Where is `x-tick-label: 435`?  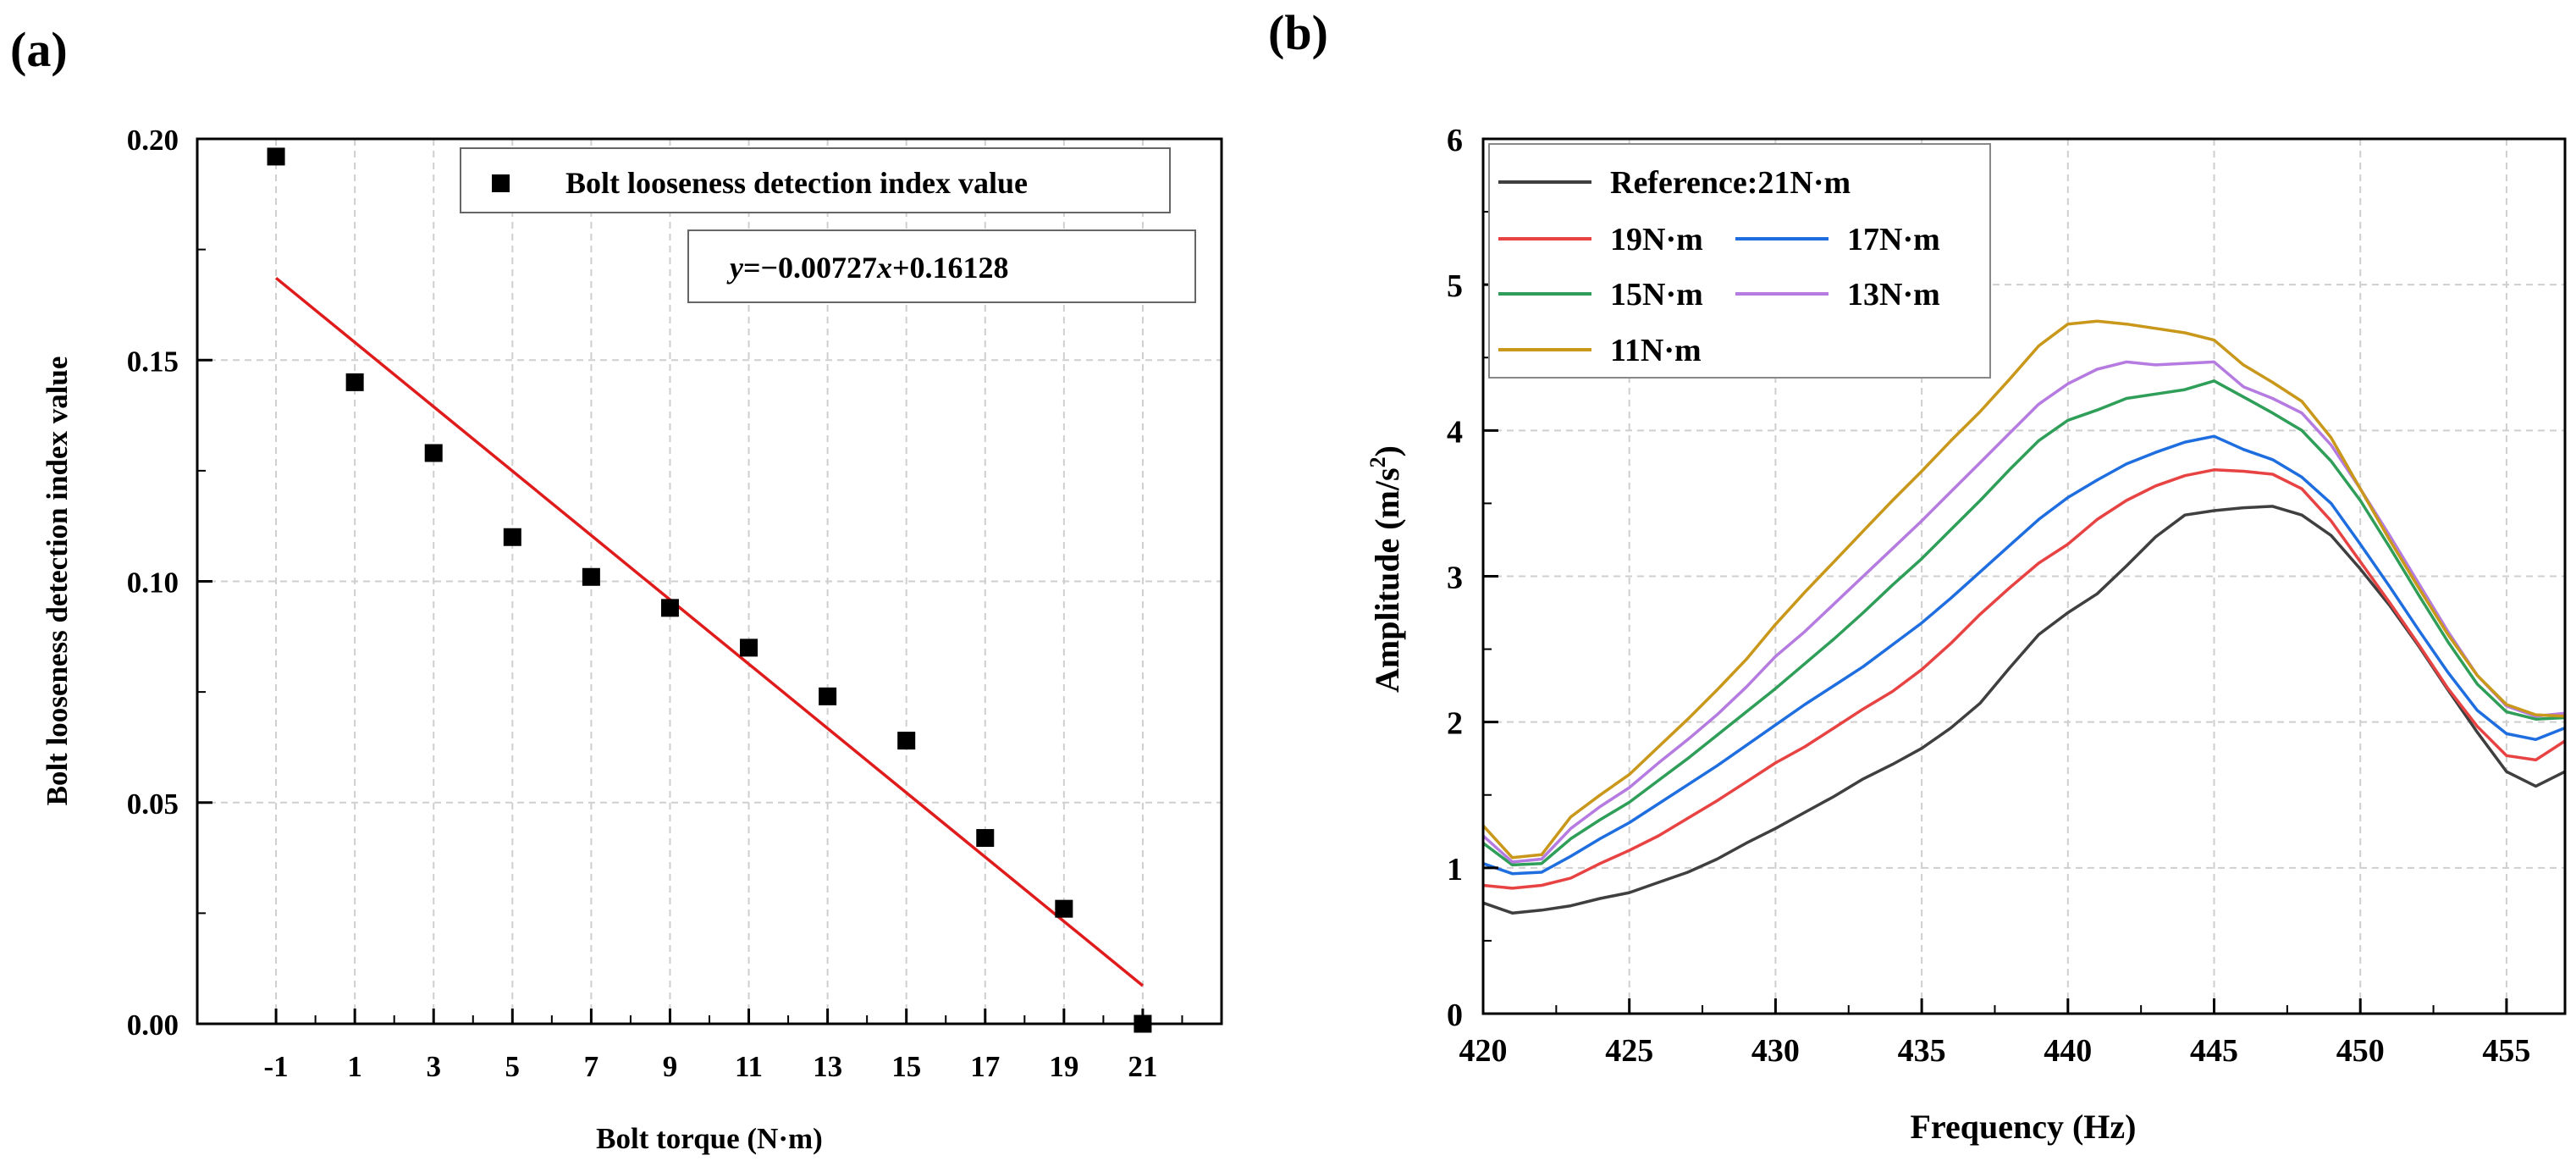
x-tick-label: 435 is located at coordinates (1922, 1051).